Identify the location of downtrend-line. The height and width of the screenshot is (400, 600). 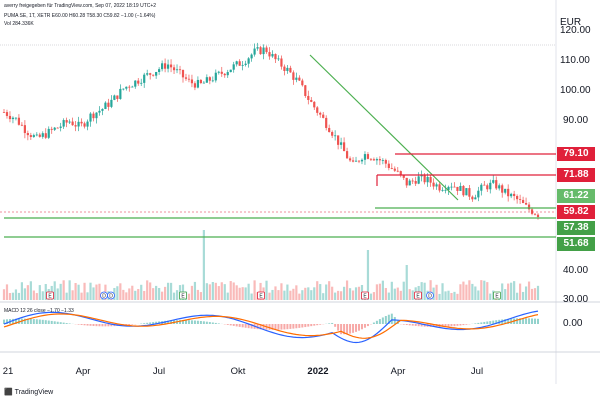
(384, 127).